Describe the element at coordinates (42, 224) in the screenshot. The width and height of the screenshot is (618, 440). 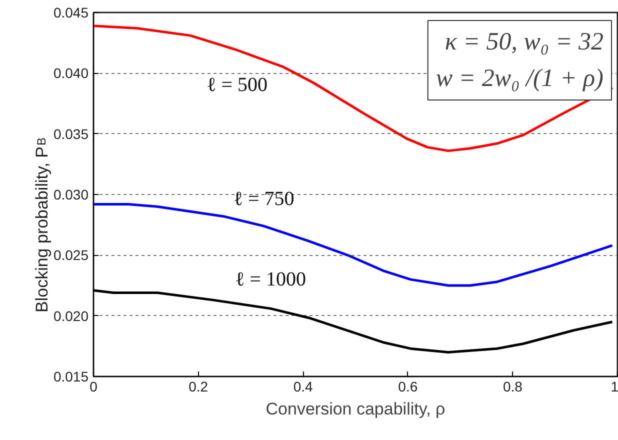
I see `y-axis-title: Blocking probability, PB` at that location.